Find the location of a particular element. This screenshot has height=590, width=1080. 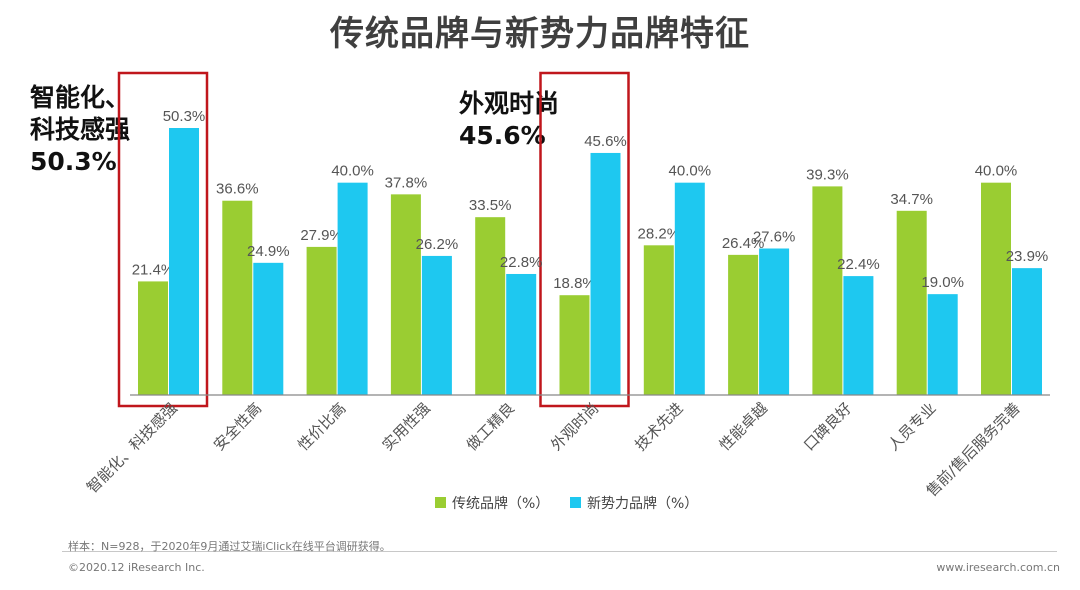

data-label: 27.6% is located at coordinates (774, 236).